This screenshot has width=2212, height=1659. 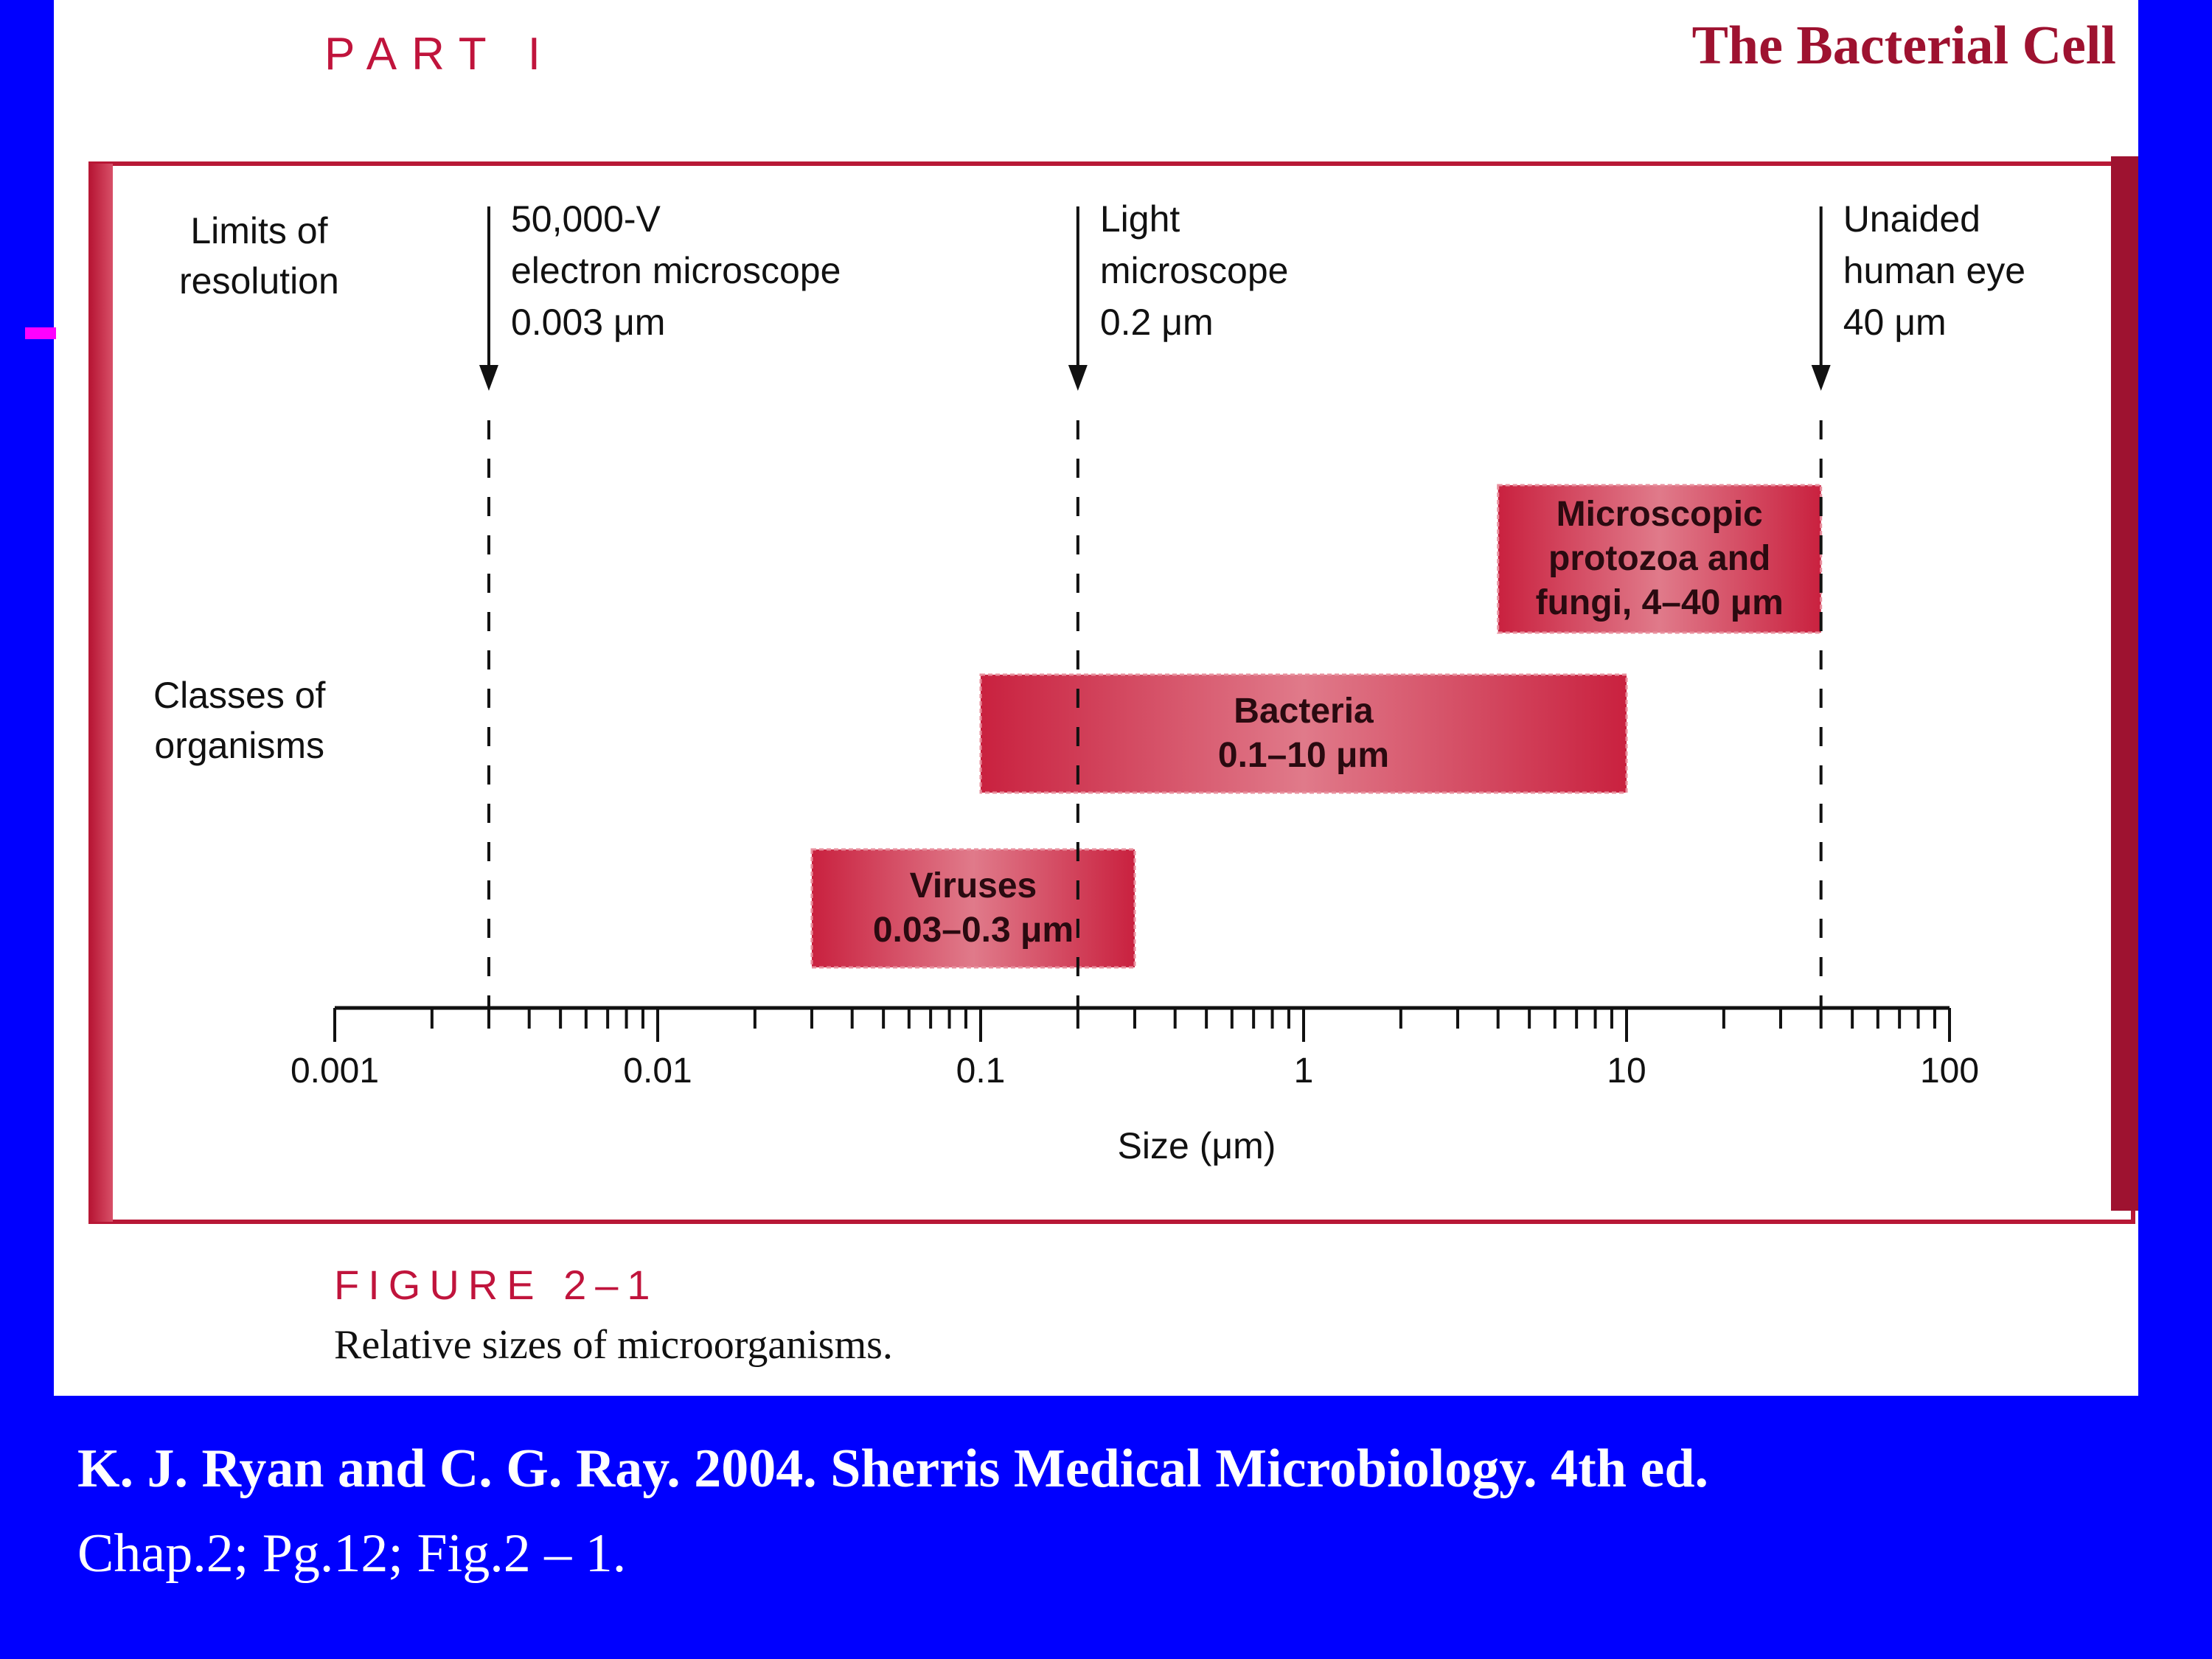 I want to click on resolution-limit-label-line: microscope, so click(x=1194, y=270).